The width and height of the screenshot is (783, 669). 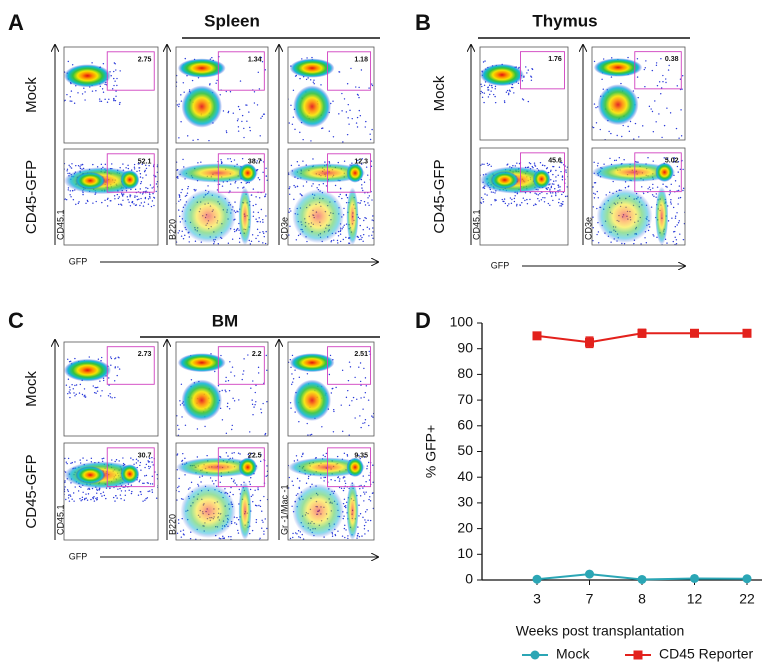 What do you see at coordinates (31, 95) in the screenshot?
I see `row-label: Mock` at bounding box center [31, 95].